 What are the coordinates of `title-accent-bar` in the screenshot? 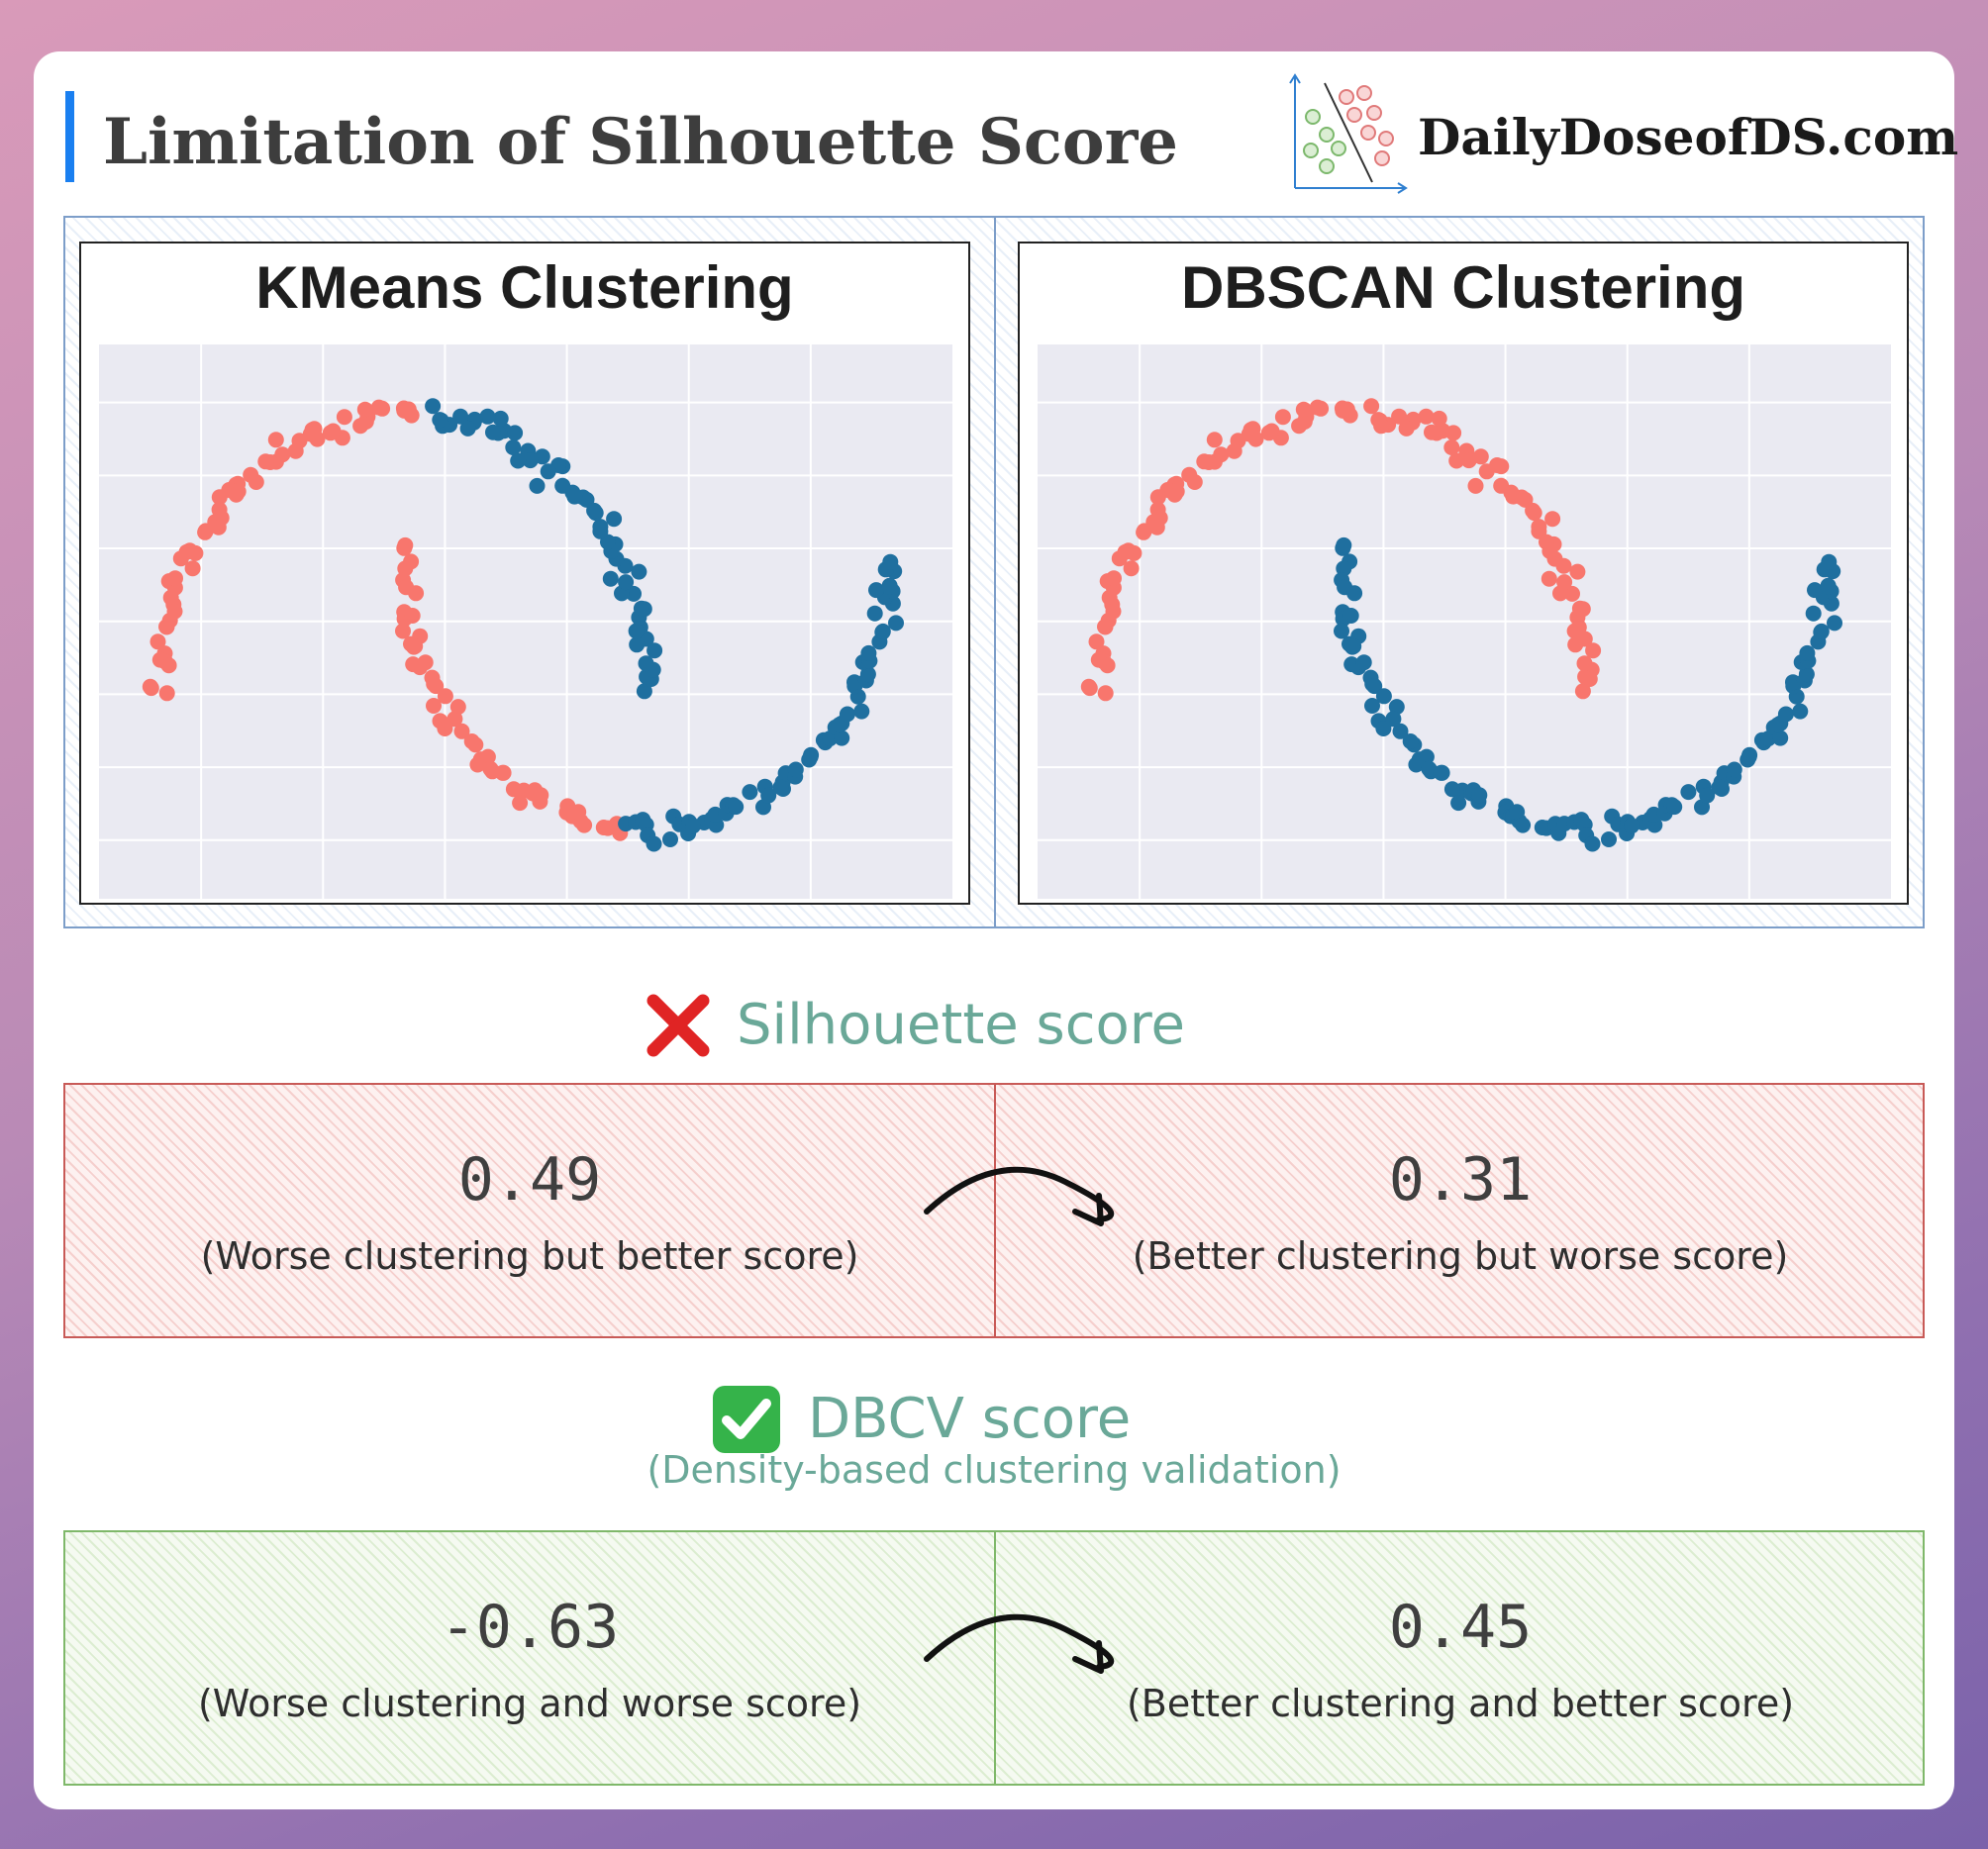 It's located at (69, 136).